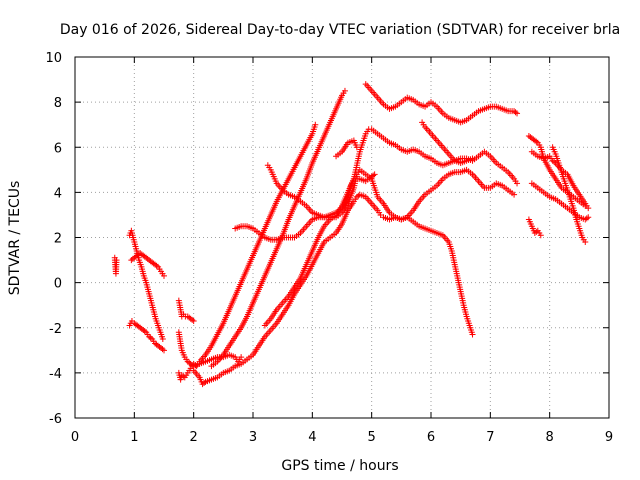  Describe the element at coordinates (609, 437) in the screenshot. I see `x-tick-label: 9` at that location.